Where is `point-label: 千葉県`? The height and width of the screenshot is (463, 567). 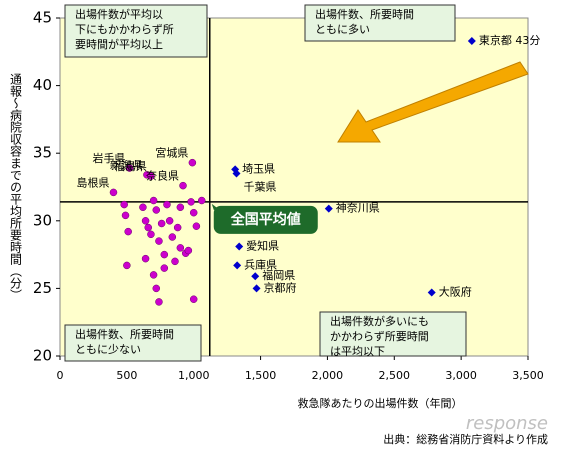
point-label: 千葉県 is located at coordinates (260, 186).